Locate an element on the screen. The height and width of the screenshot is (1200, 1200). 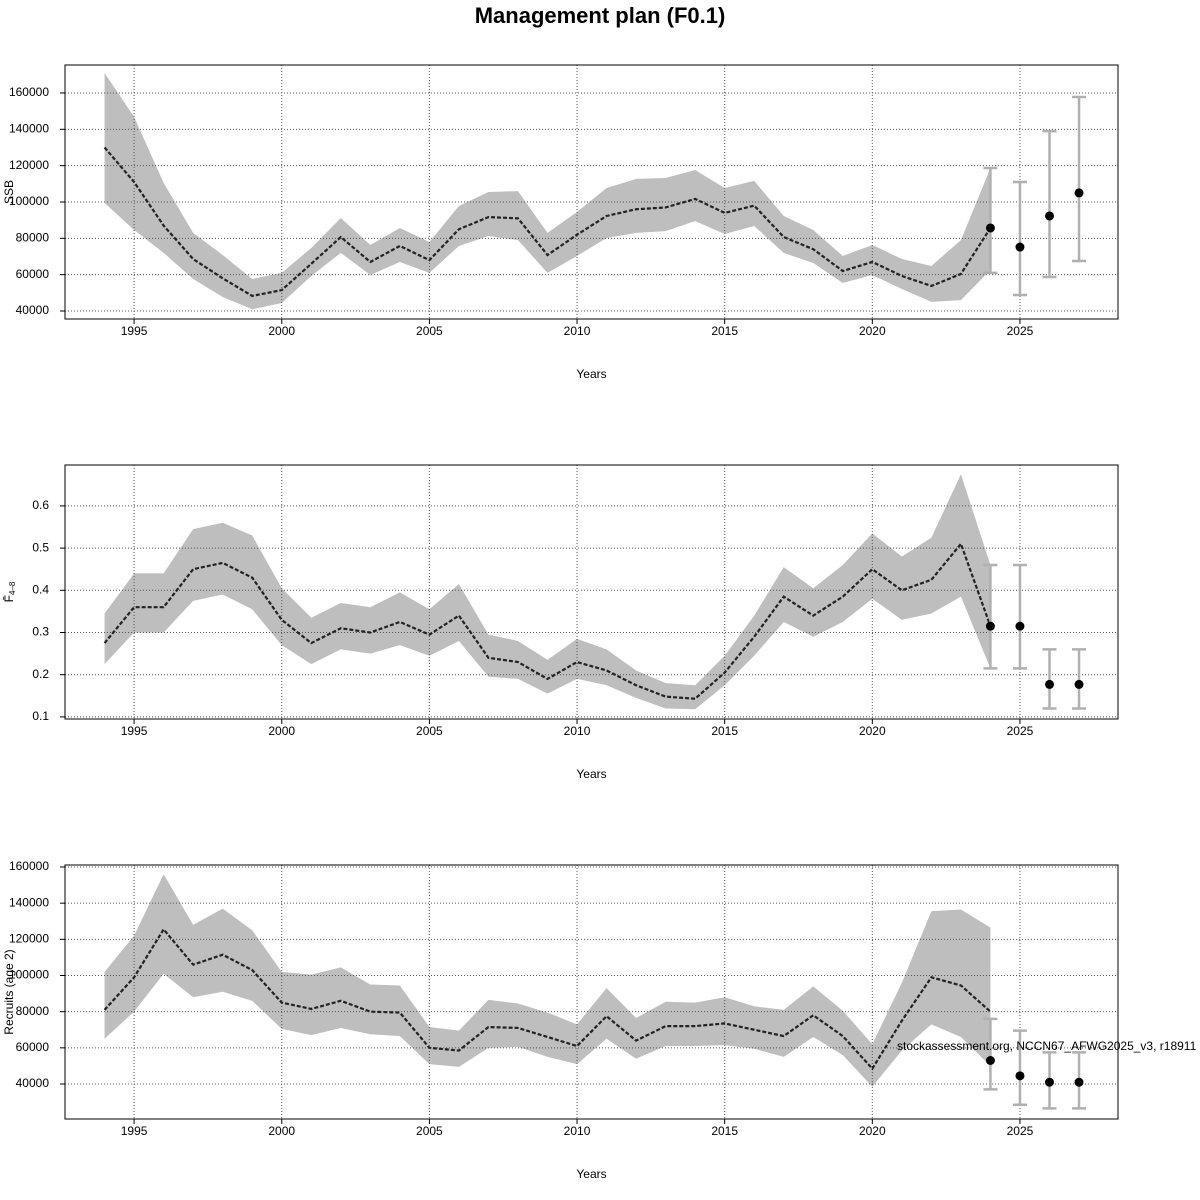
y-axis-label: F̄4–8 is located at coordinates (9, 591).